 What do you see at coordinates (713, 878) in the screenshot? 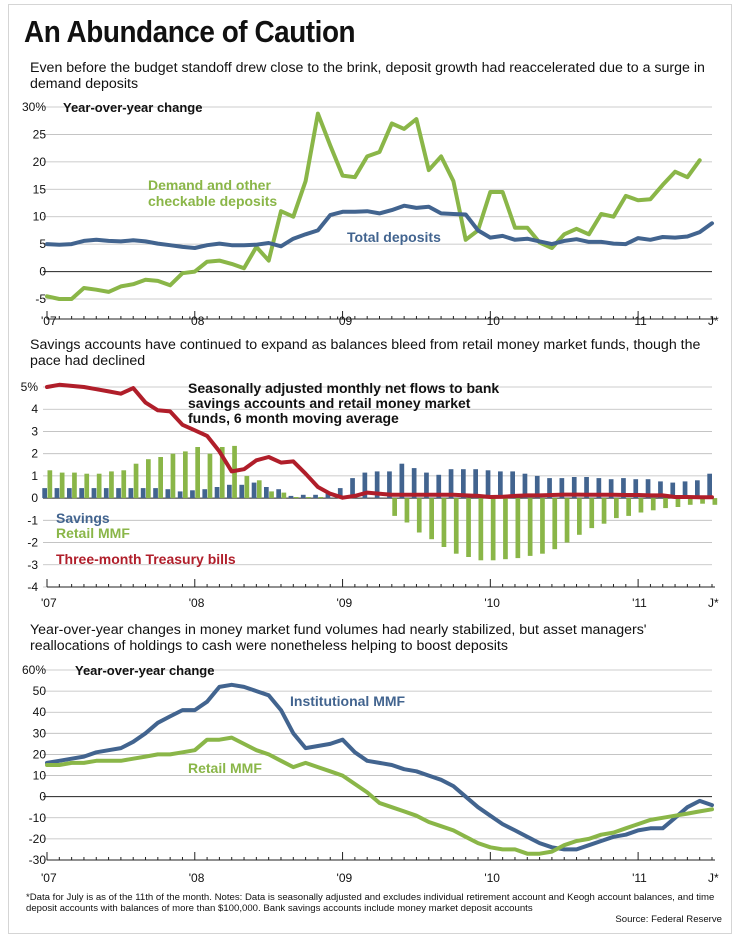
I see `x-tick-label: J*` at bounding box center [713, 878].